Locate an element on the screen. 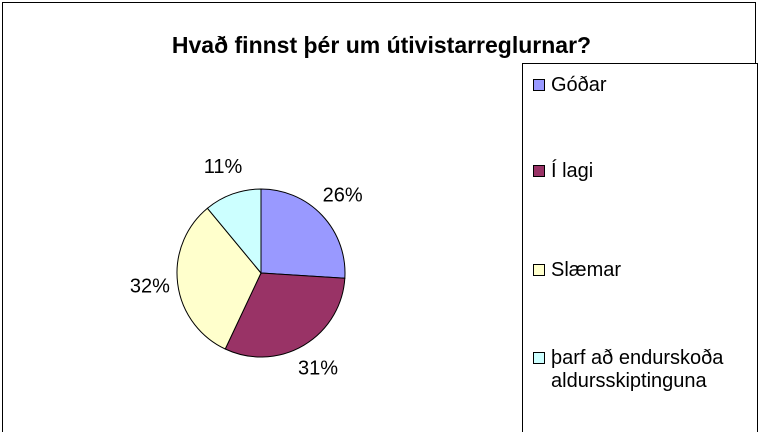 Image resolution: width=763 pixels, height=432 pixels. chart-title: Hvað finnst þér um útivistarreglurnar? is located at coordinates (381, 45).